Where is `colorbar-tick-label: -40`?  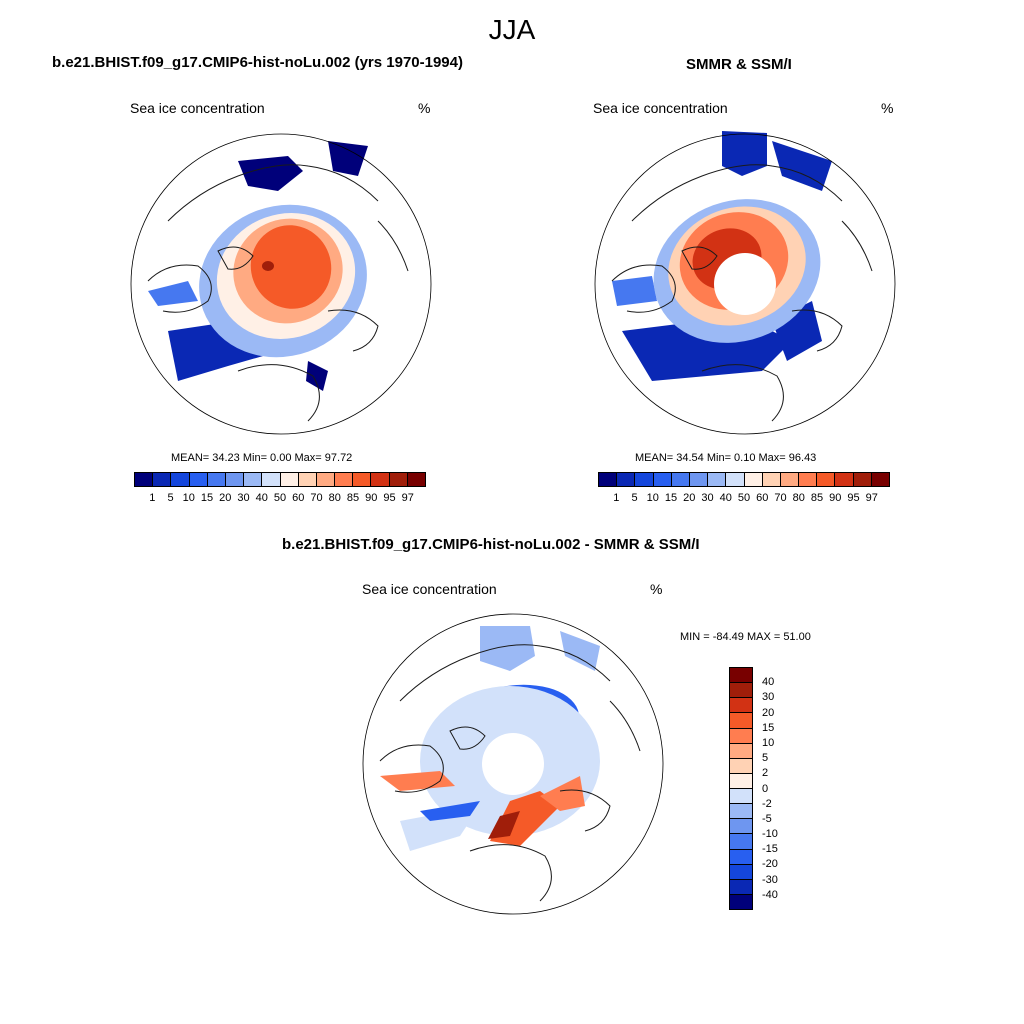 colorbar-tick-label: -40 is located at coordinates (770, 894).